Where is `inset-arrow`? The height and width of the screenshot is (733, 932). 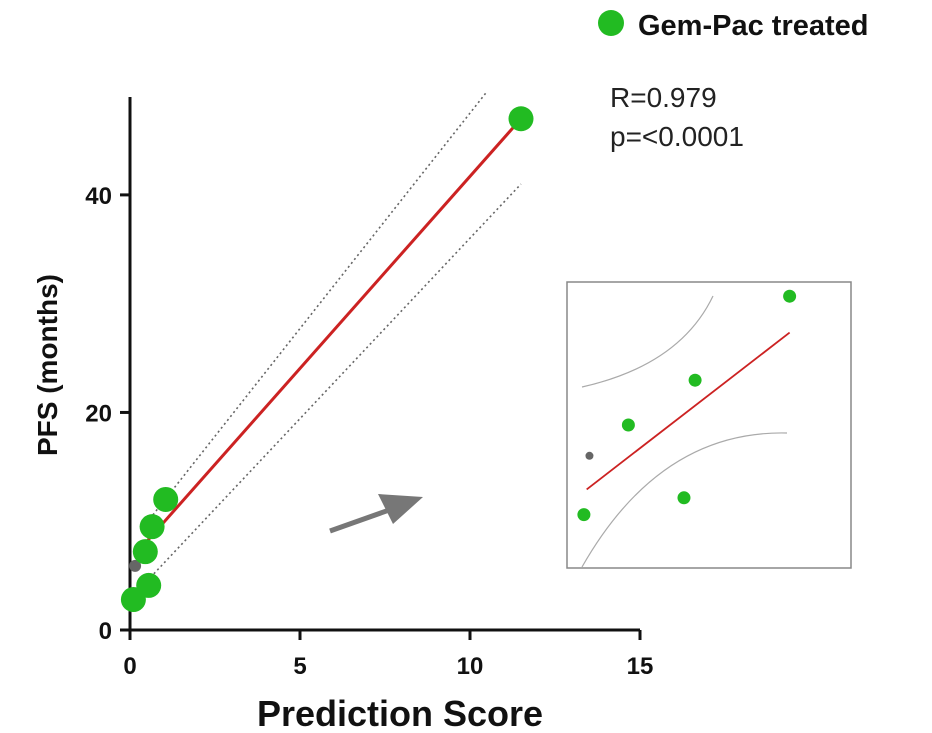
inset-arrow is located at coordinates (376, 514).